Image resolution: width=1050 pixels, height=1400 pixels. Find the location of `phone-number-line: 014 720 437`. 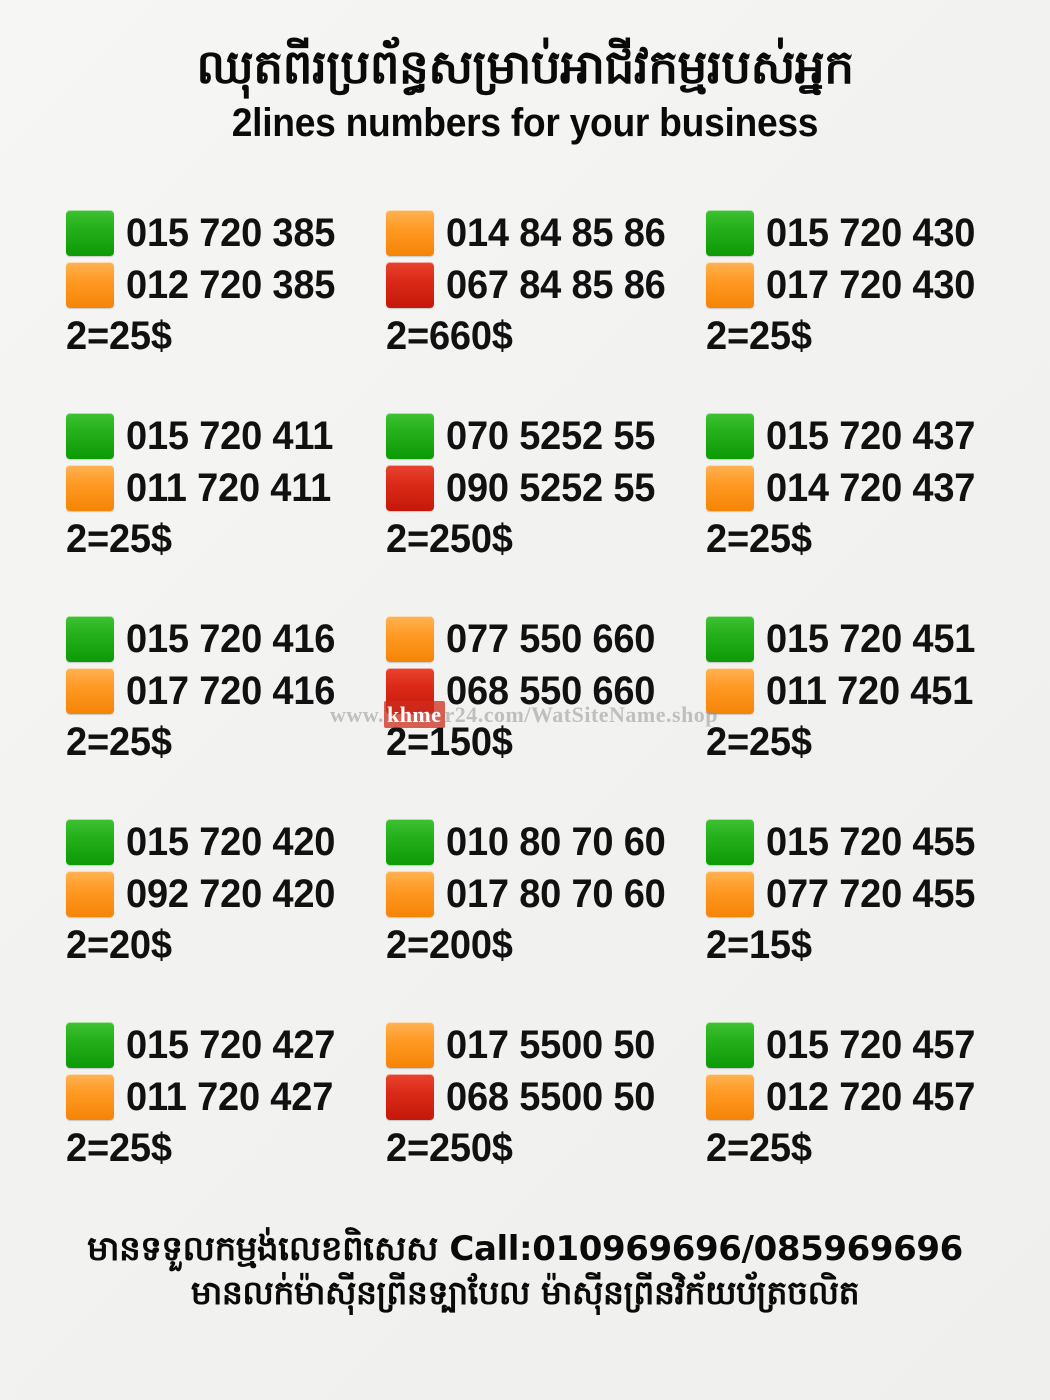

phone-number-line: 014 720 437 is located at coordinates (848, 488).